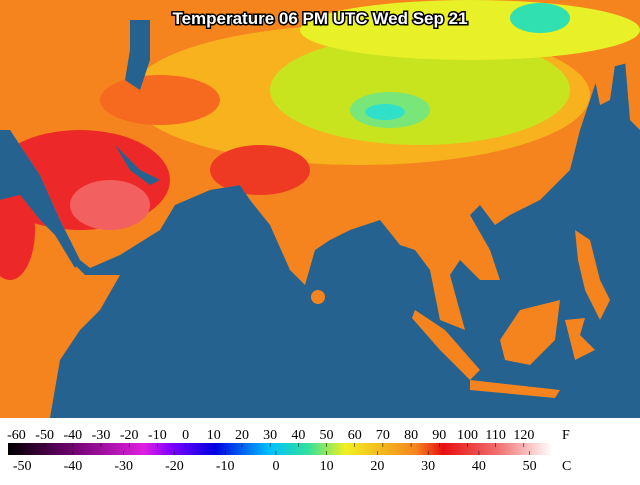  Describe the element at coordinates (566, 466) in the screenshot. I see `celsius-unit: C` at that location.